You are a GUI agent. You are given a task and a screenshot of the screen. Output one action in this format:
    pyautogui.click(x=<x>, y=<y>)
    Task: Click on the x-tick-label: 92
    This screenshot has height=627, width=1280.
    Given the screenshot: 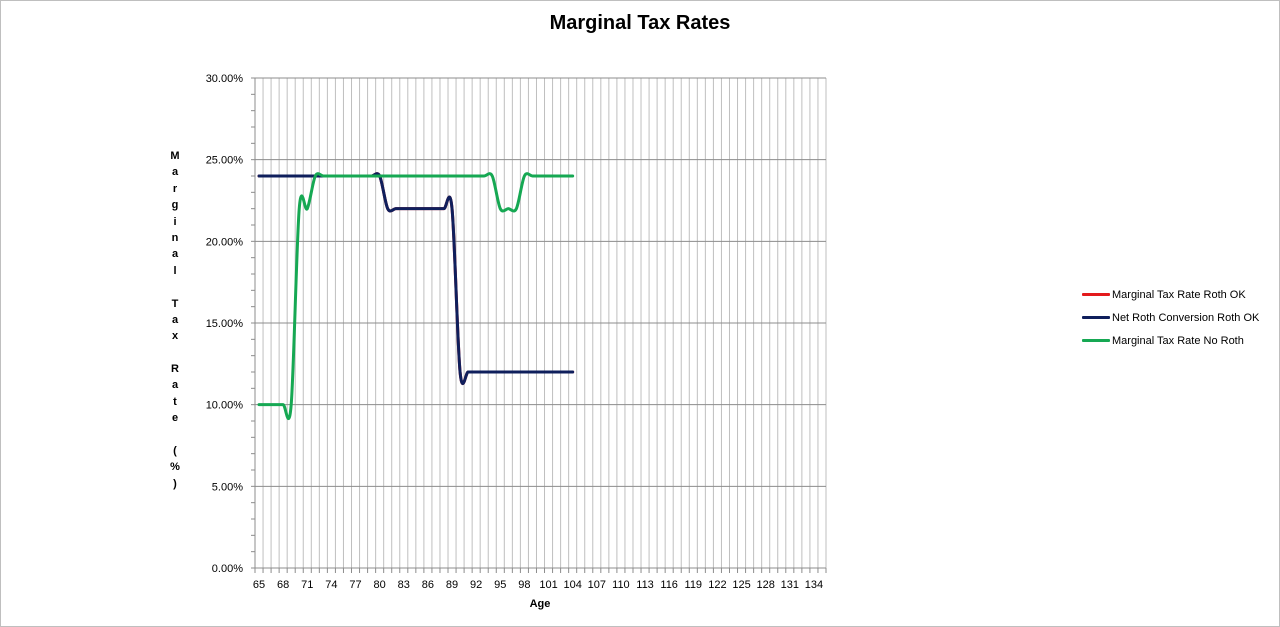 What is the action you would take?
    pyautogui.click(x=476, y=585)
    